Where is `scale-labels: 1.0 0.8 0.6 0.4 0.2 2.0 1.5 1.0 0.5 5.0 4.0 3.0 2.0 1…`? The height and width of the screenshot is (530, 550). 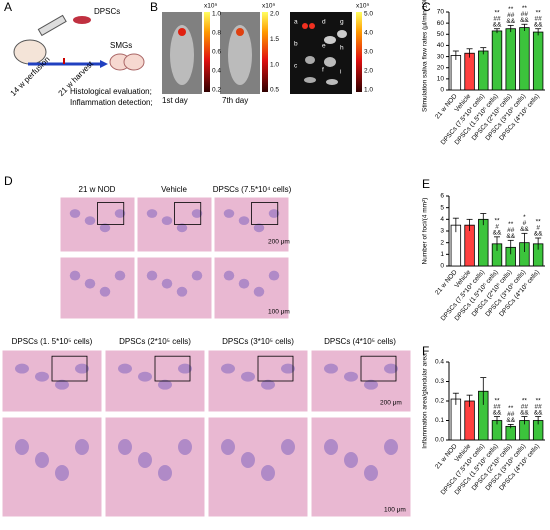 scale-labels: 1.0 0.8 0.6 0.4 0.2 2.0 1.5 1.0 0.5 5.0 4.0 3.0 2.0 1… is located at coordinates (292, 52).